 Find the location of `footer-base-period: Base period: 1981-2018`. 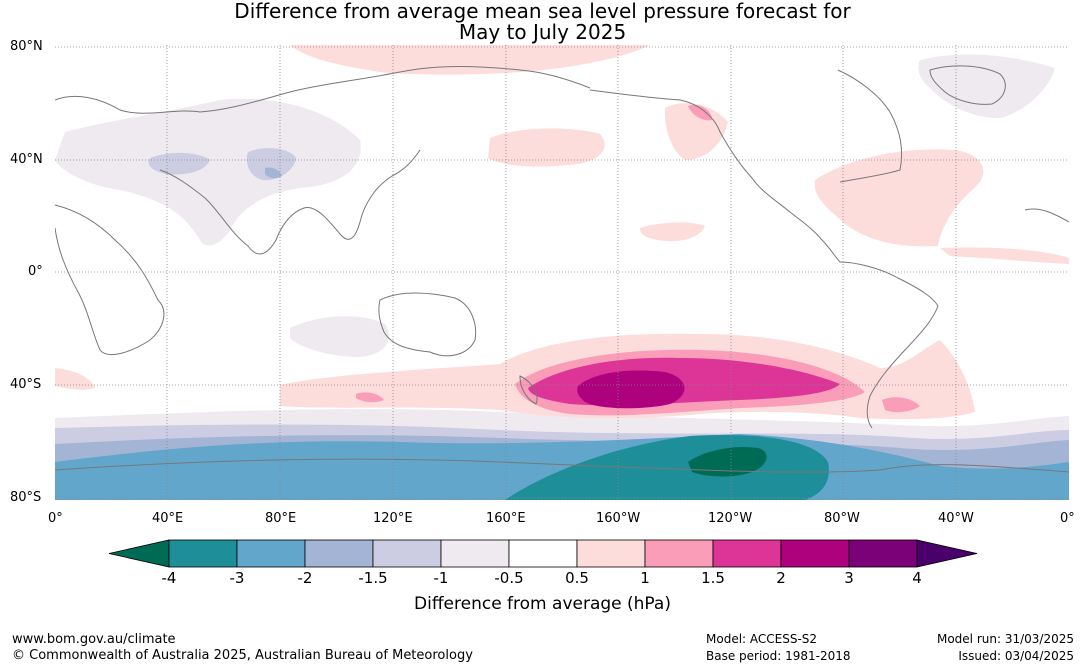

footer-base-period: Base period: 1981-2018 is located at coordinates (778, 656).